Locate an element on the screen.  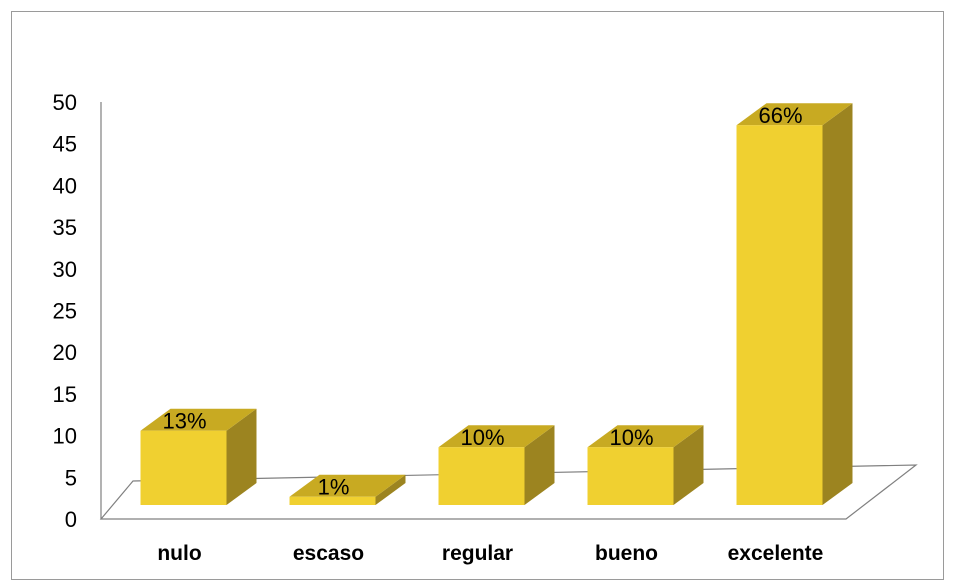
y-tick-label: 25 is located at coordinates (65, 311).